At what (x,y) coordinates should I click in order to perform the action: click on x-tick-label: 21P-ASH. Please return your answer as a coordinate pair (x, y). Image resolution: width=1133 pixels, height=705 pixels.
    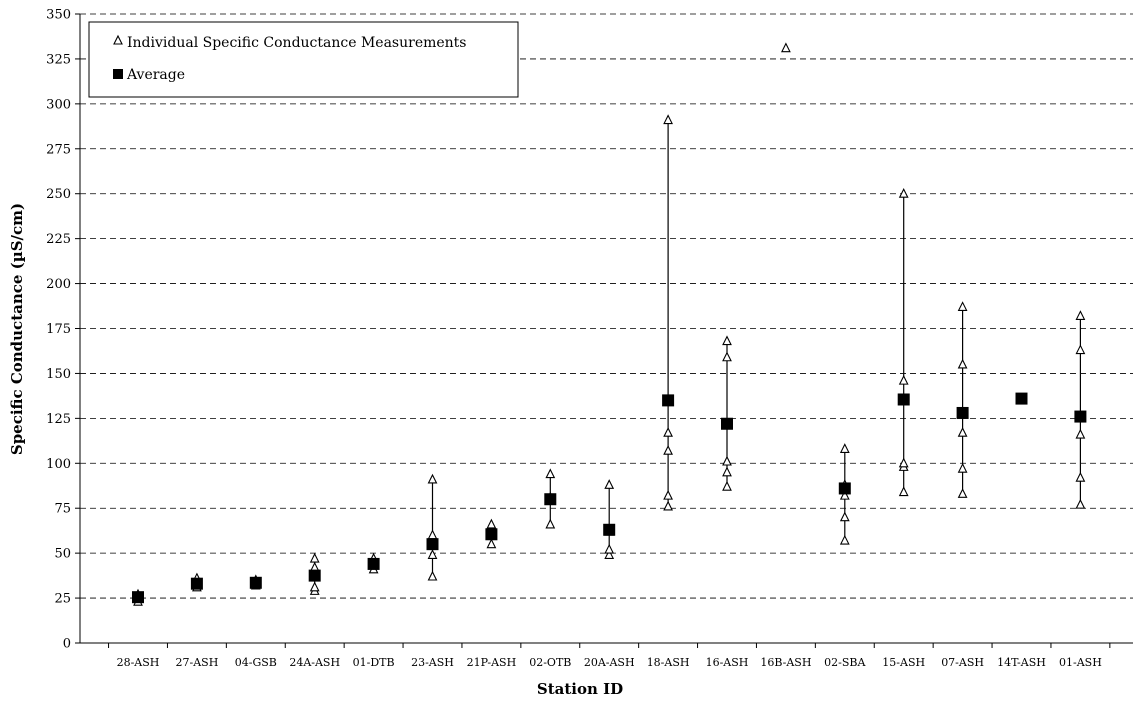
    Looking at the image, I should click on (492, 662).